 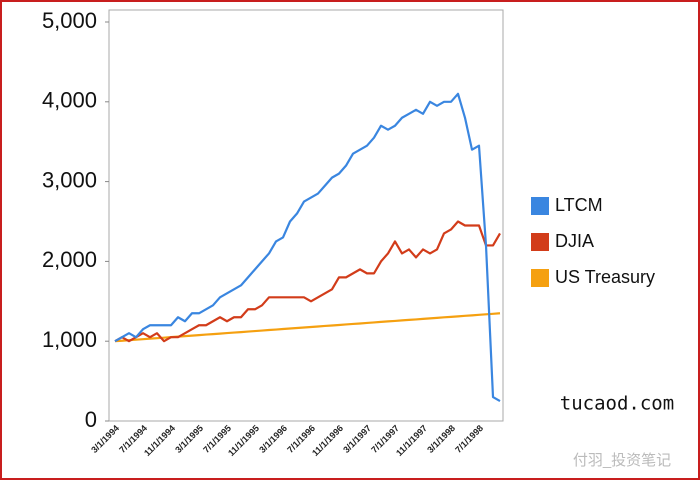 I want to click on y-tick-label: 5,000, so click(x=69, y=20).